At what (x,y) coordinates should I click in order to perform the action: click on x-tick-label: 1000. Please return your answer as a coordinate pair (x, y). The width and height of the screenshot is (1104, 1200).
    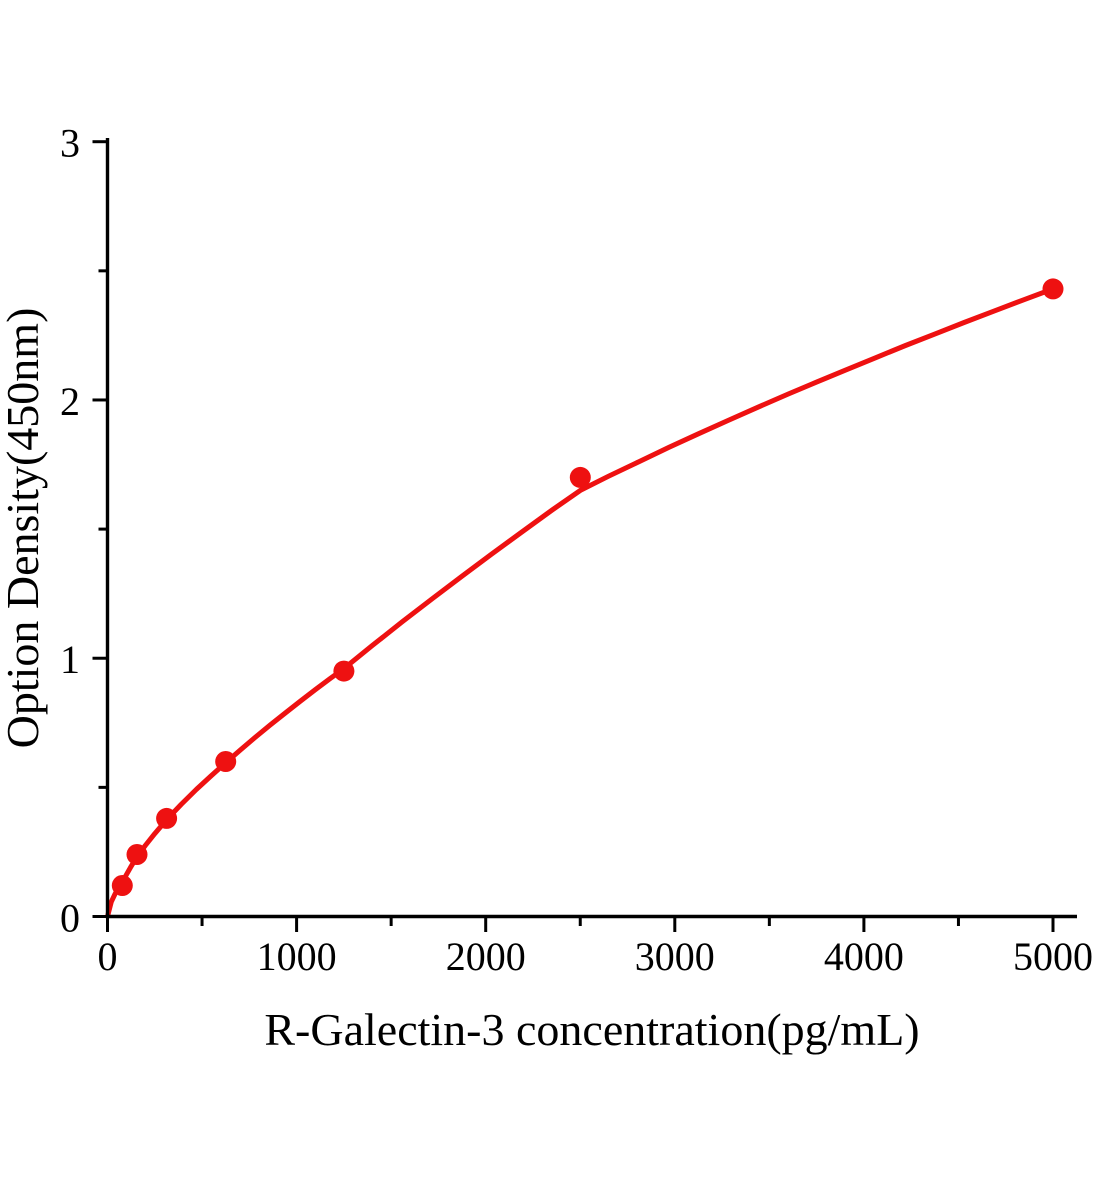
    Looking at the image, I should click on (297, 956).